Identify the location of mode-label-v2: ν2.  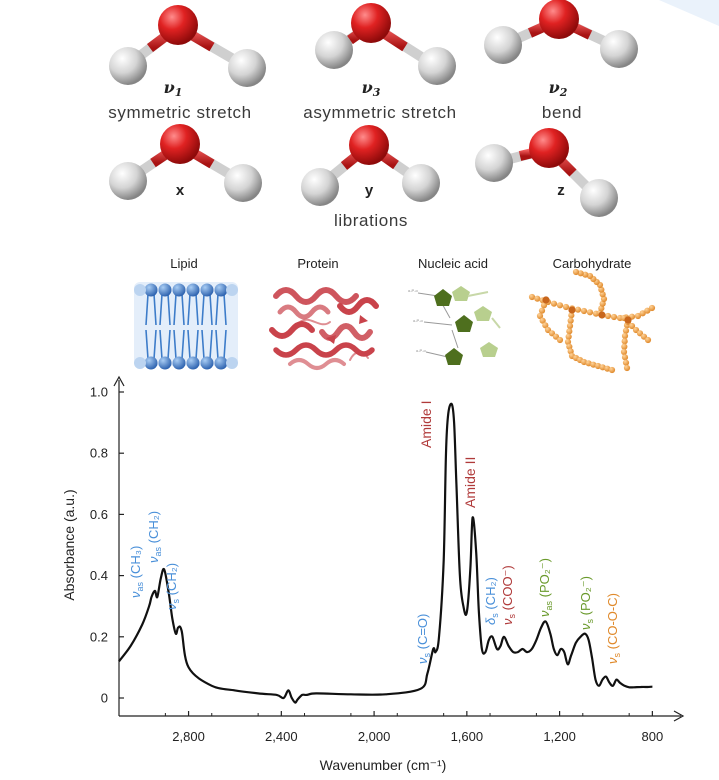
(558, 88).